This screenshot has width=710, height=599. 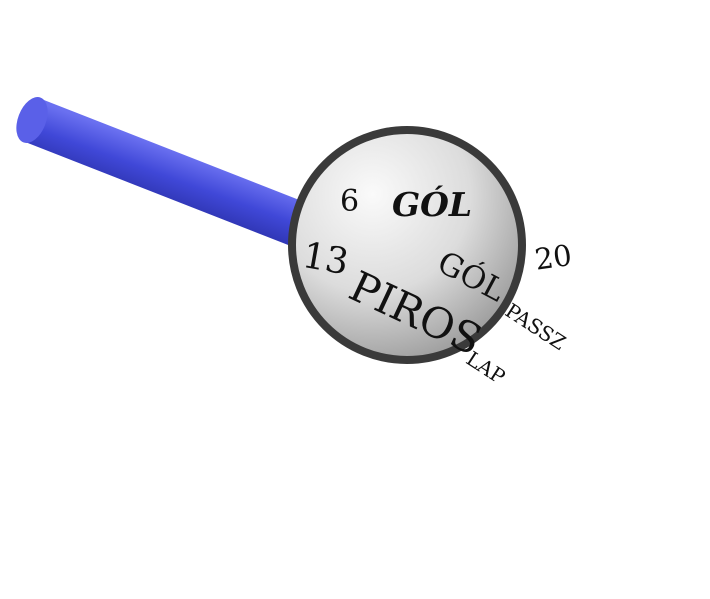 What do you see at coordinates (325, 259) in the screenshot?
I see `label-13: 13` at bounding box center [325, 259].